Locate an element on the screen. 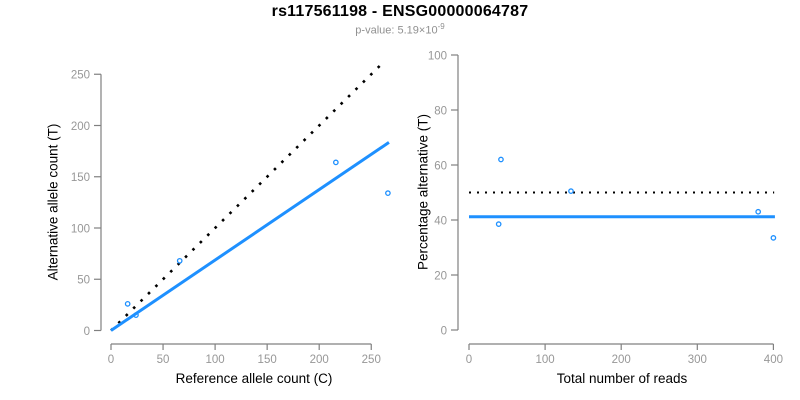 Image resolution: width=800 pixels, height=400 pixels. left-y-axis-title: Alternative allele count (T) is located at coordinates (53, 202).